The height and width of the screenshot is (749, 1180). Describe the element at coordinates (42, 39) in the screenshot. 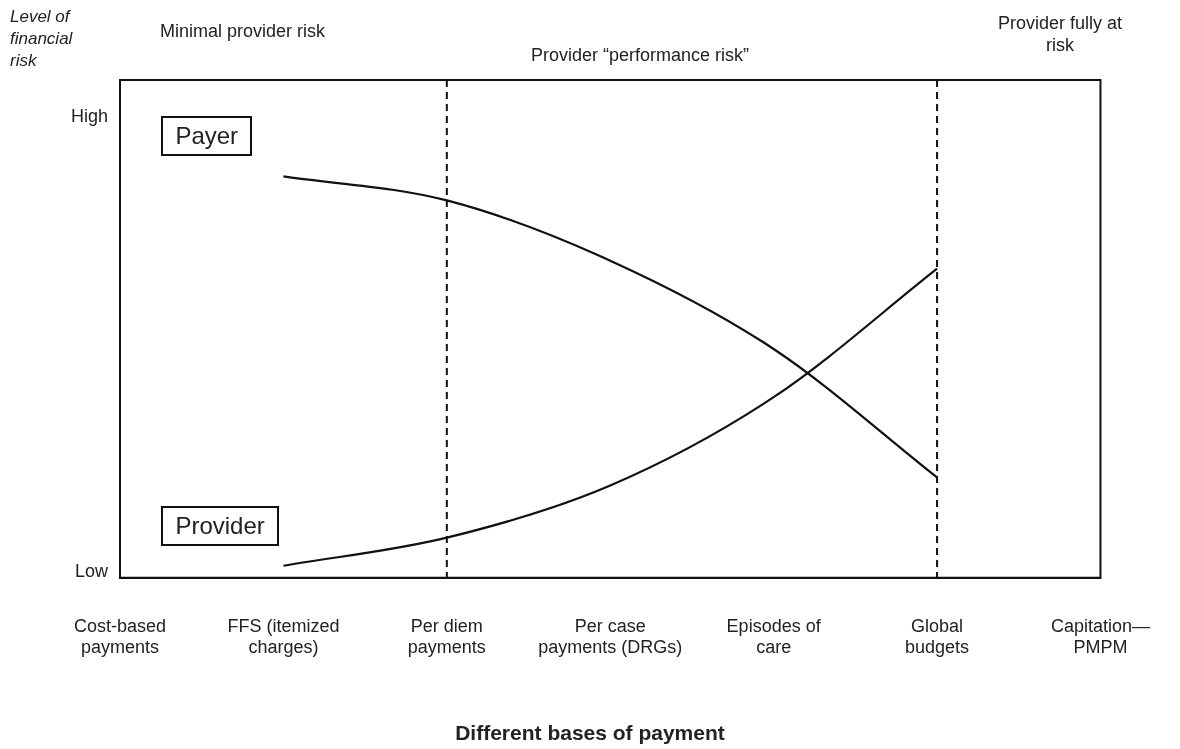

I see `text: Level of financial risk` at that location.